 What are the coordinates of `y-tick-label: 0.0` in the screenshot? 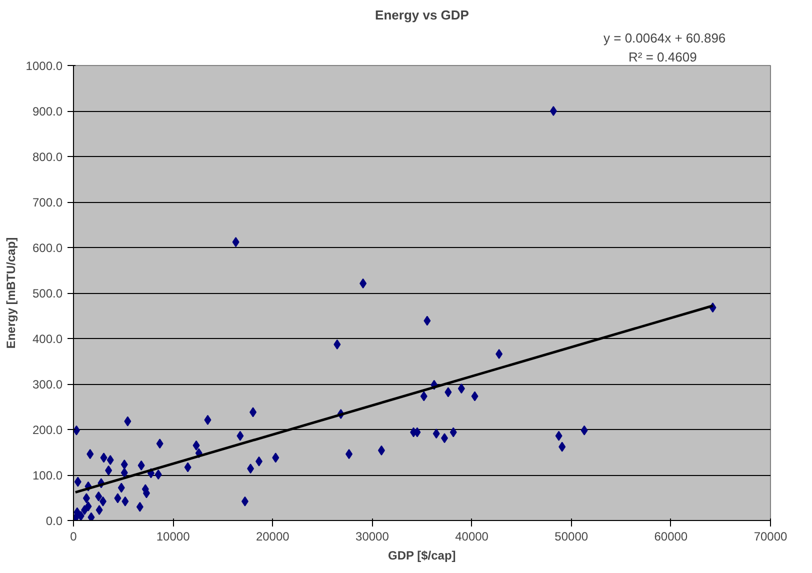 It's located at (54, 521).